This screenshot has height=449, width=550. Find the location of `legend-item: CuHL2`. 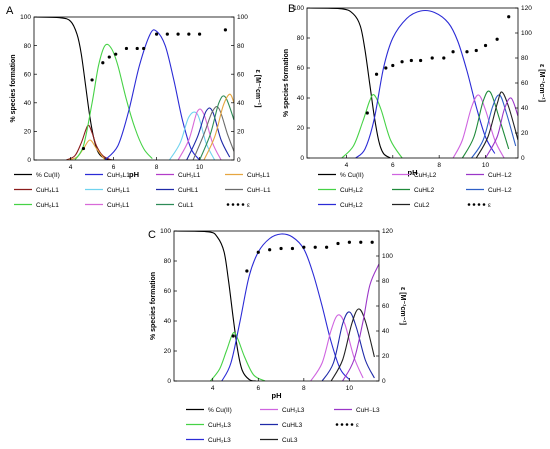

legend-item: CuHL2 is located at coordinates (413, 190).